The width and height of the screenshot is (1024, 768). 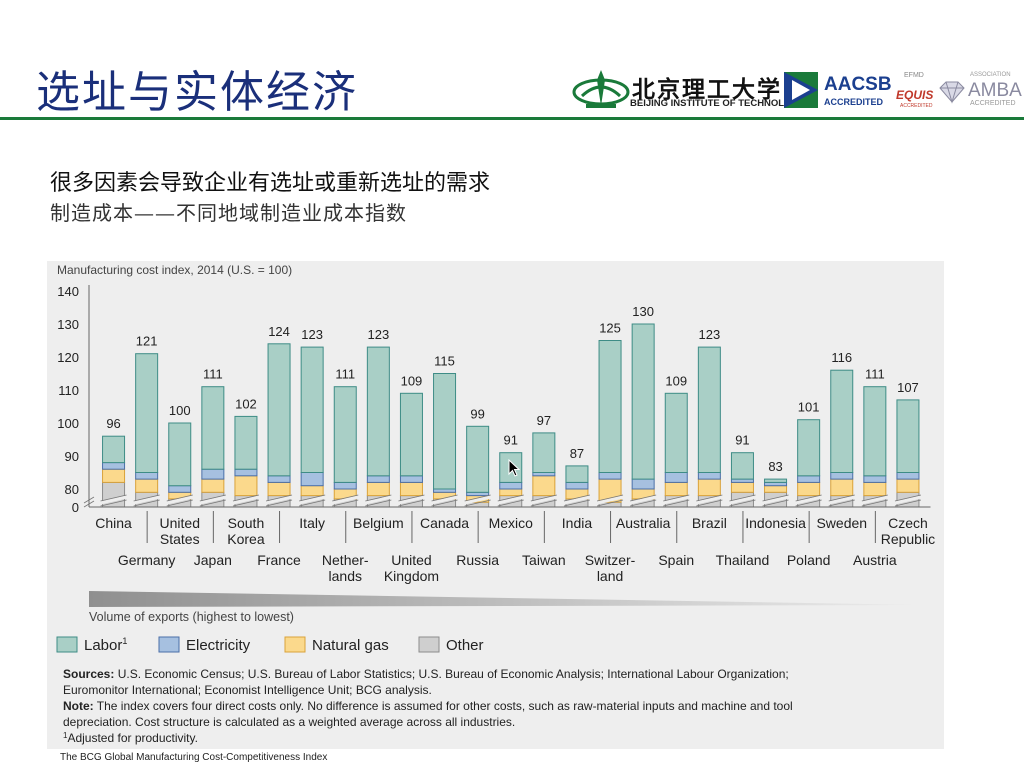 I want to click on x-category-label: land, so click(x=610, y=576).